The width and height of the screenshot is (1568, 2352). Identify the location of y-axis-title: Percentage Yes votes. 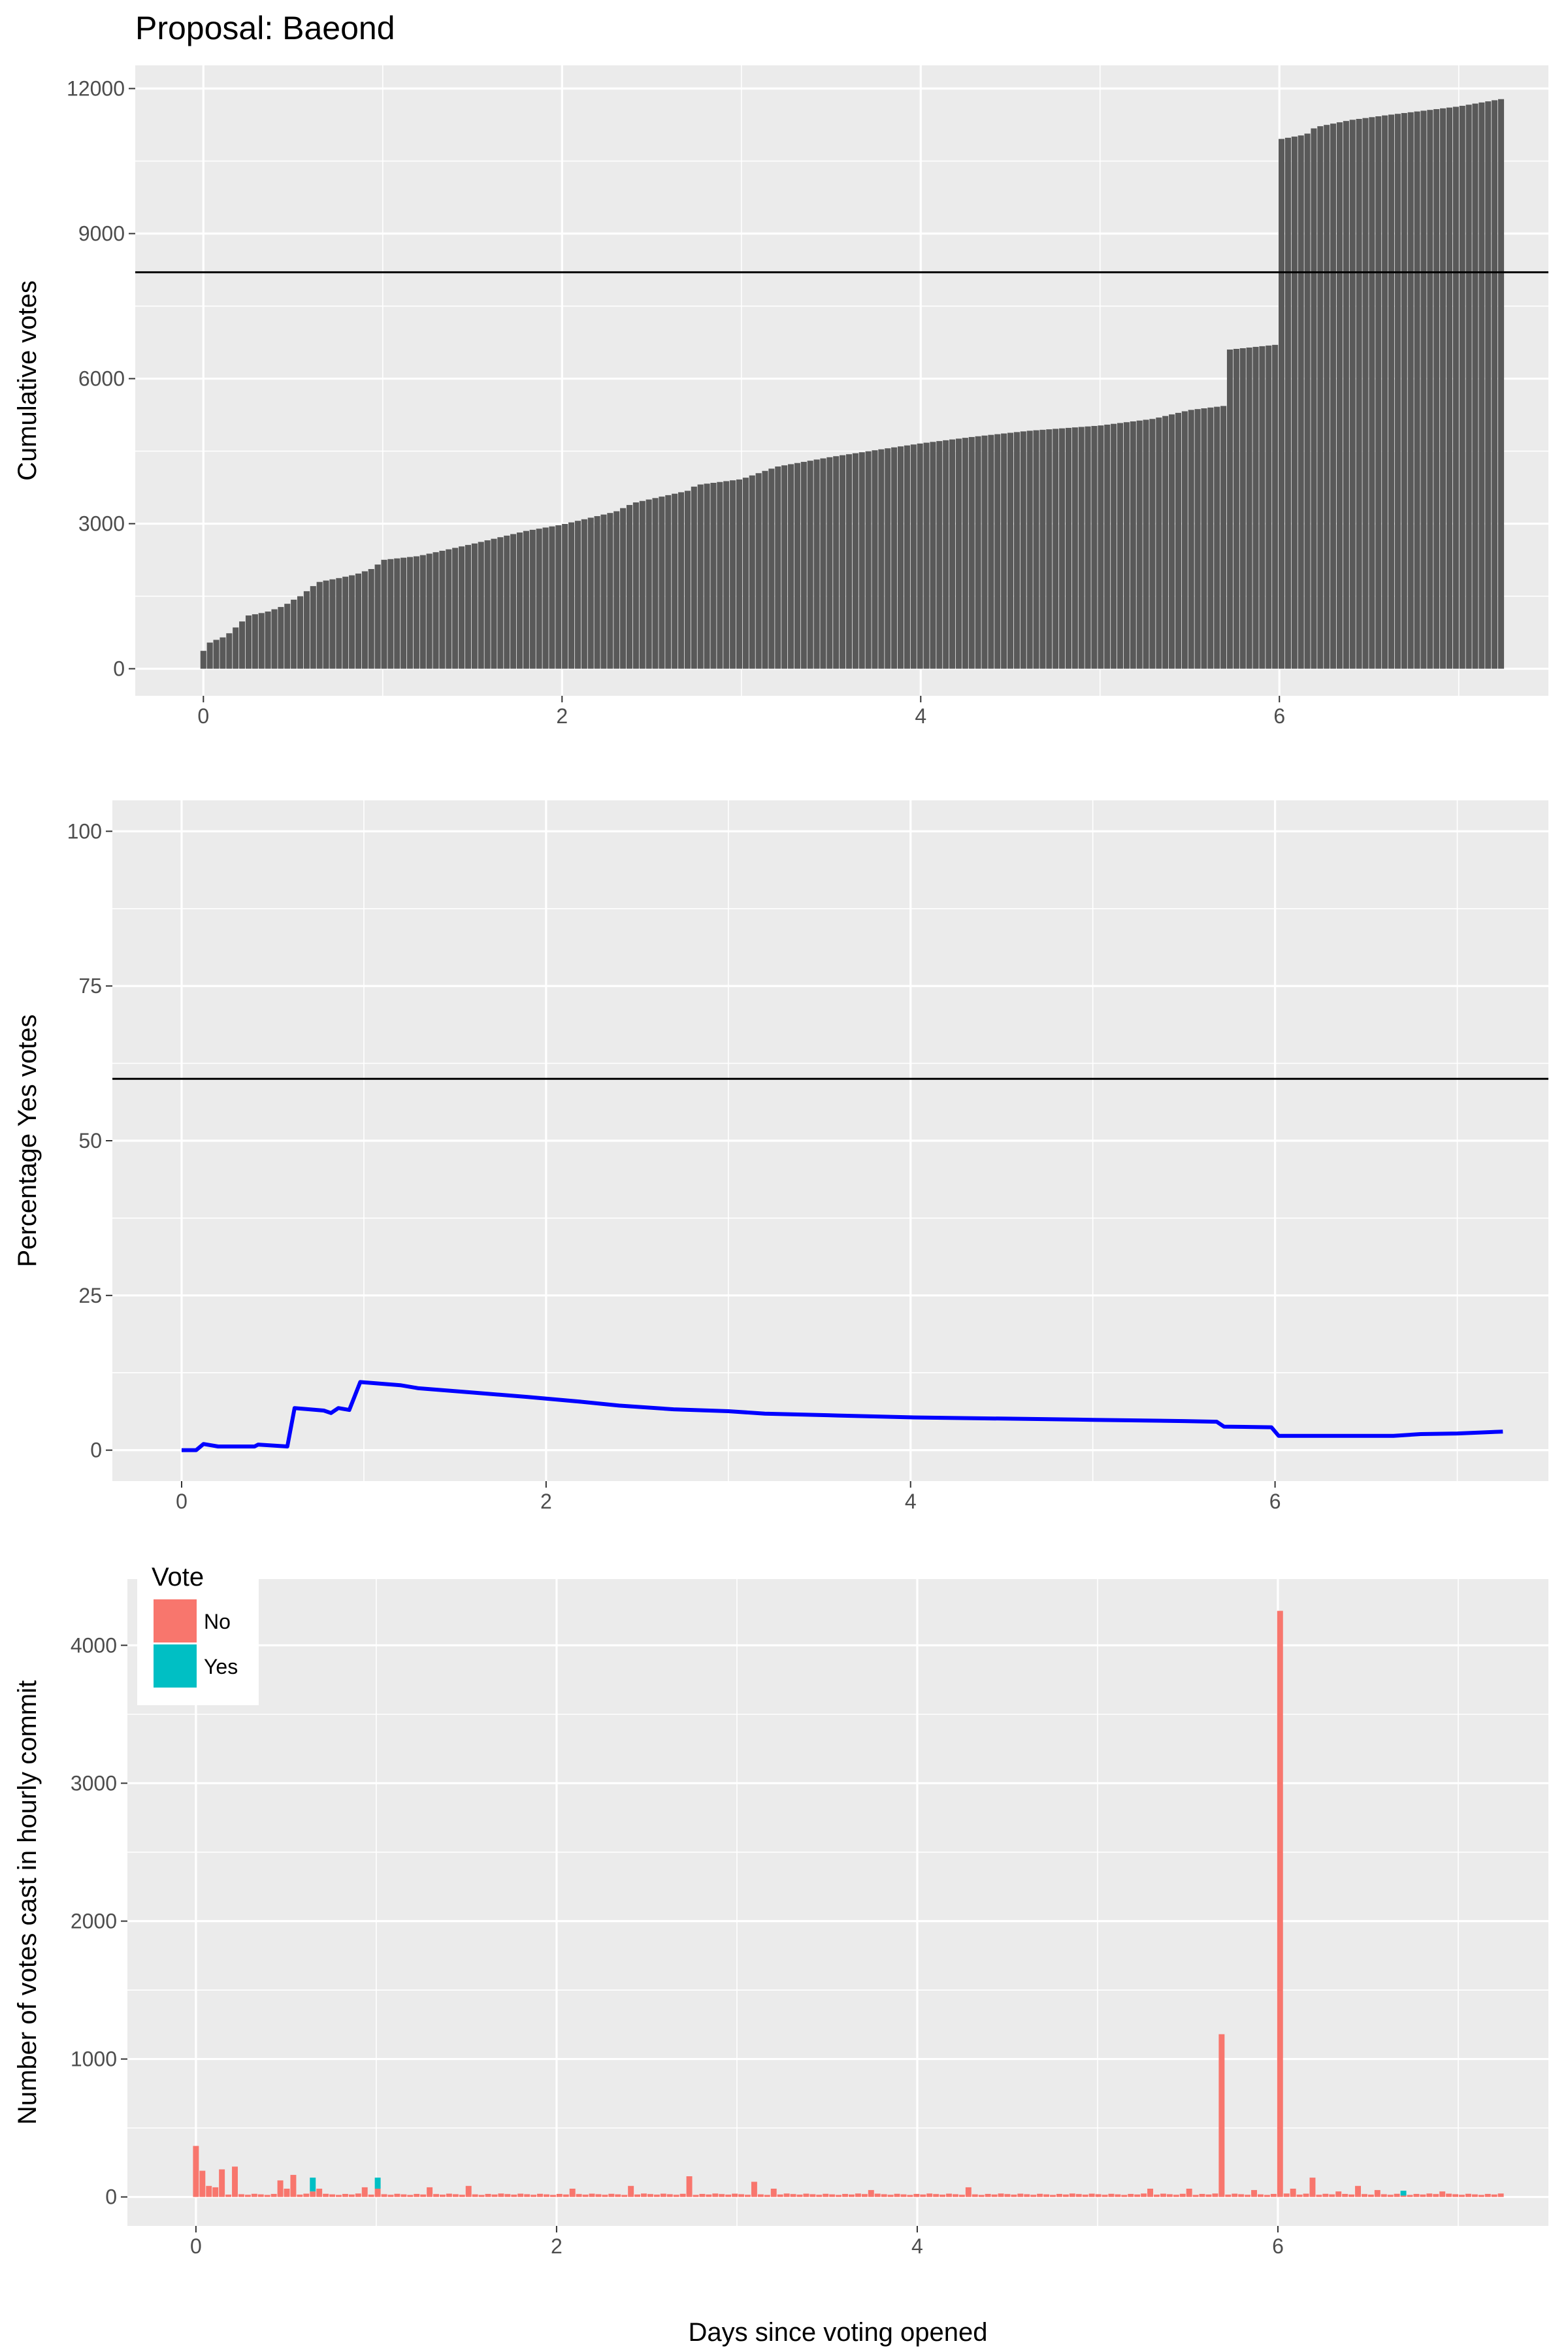
(27, 1141).